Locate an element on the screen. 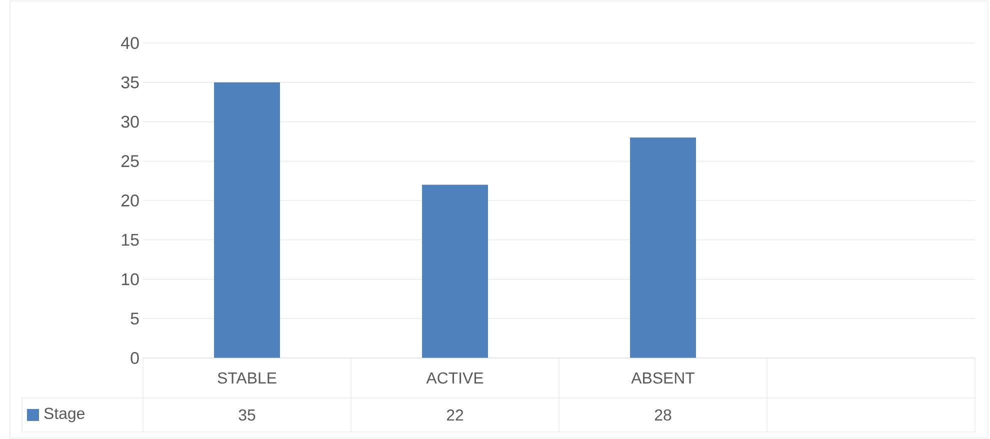 This screenshot has width=990, height=439. x-tick-label: ACTIVE is located at coordinates (455, 378).